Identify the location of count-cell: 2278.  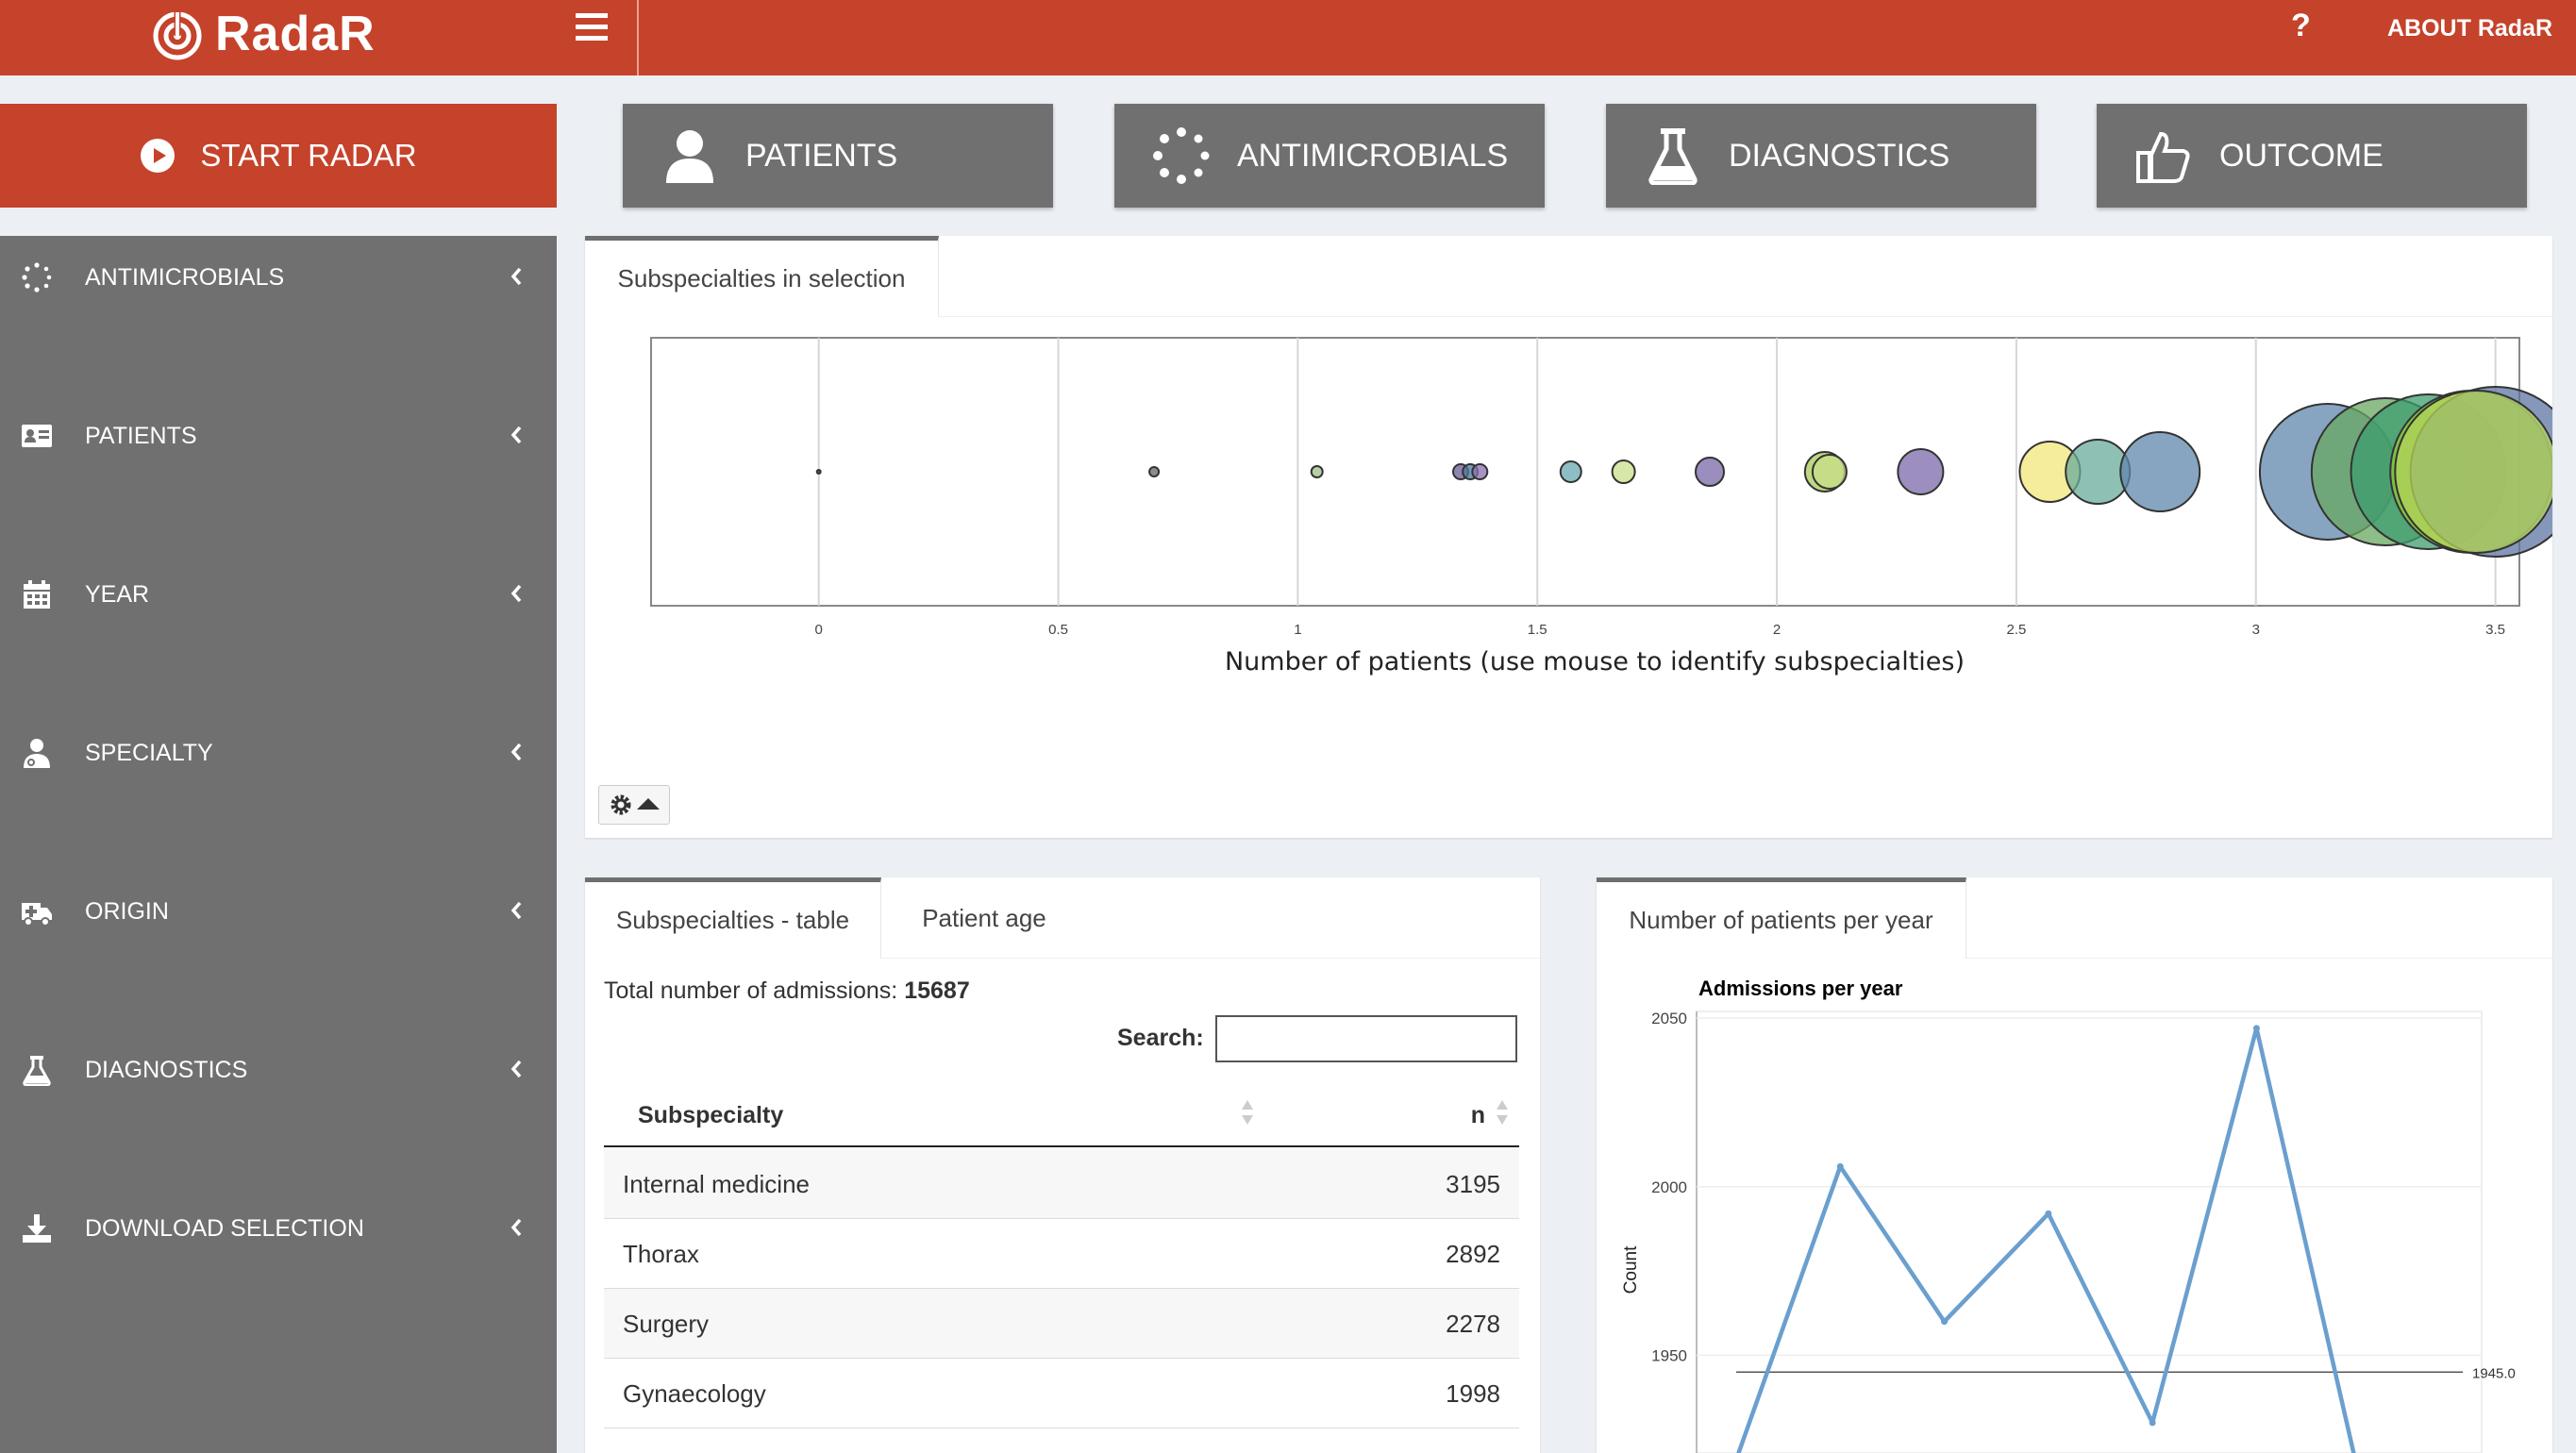
(1473, 1324).